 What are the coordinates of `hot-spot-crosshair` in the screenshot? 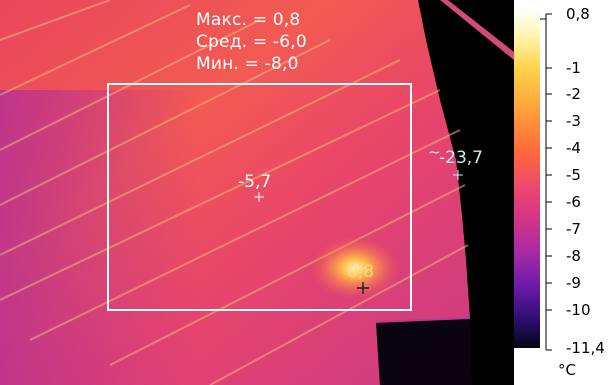 It's located at (363, 288).